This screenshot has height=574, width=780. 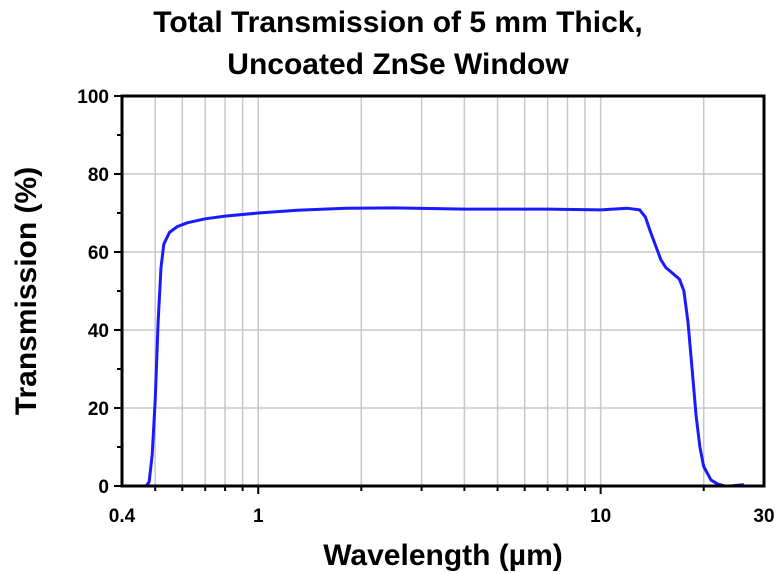 What do you see at coordinates (98, 331) in the screenshot?
I see `y-tick-label: 40` at bounding box center [98, 331].